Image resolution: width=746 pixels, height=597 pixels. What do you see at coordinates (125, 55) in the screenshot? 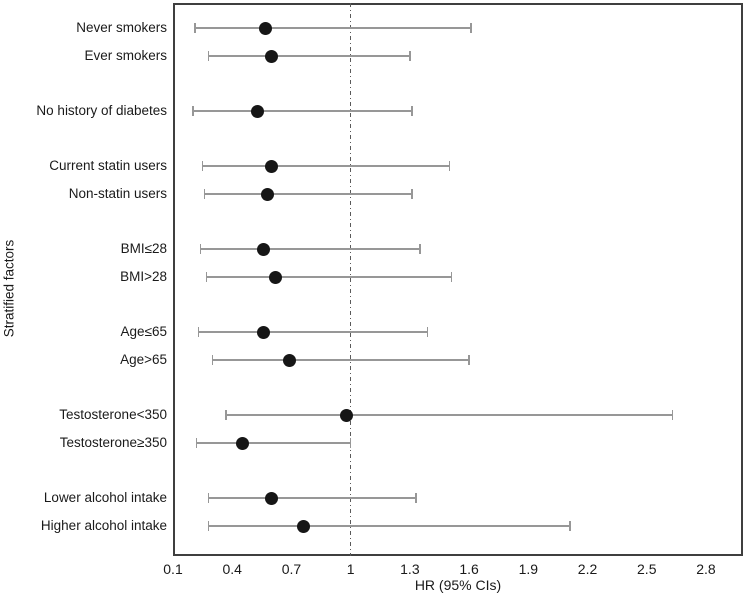
I see `row-label: Ever smokers` at bounding box center [125, 55].